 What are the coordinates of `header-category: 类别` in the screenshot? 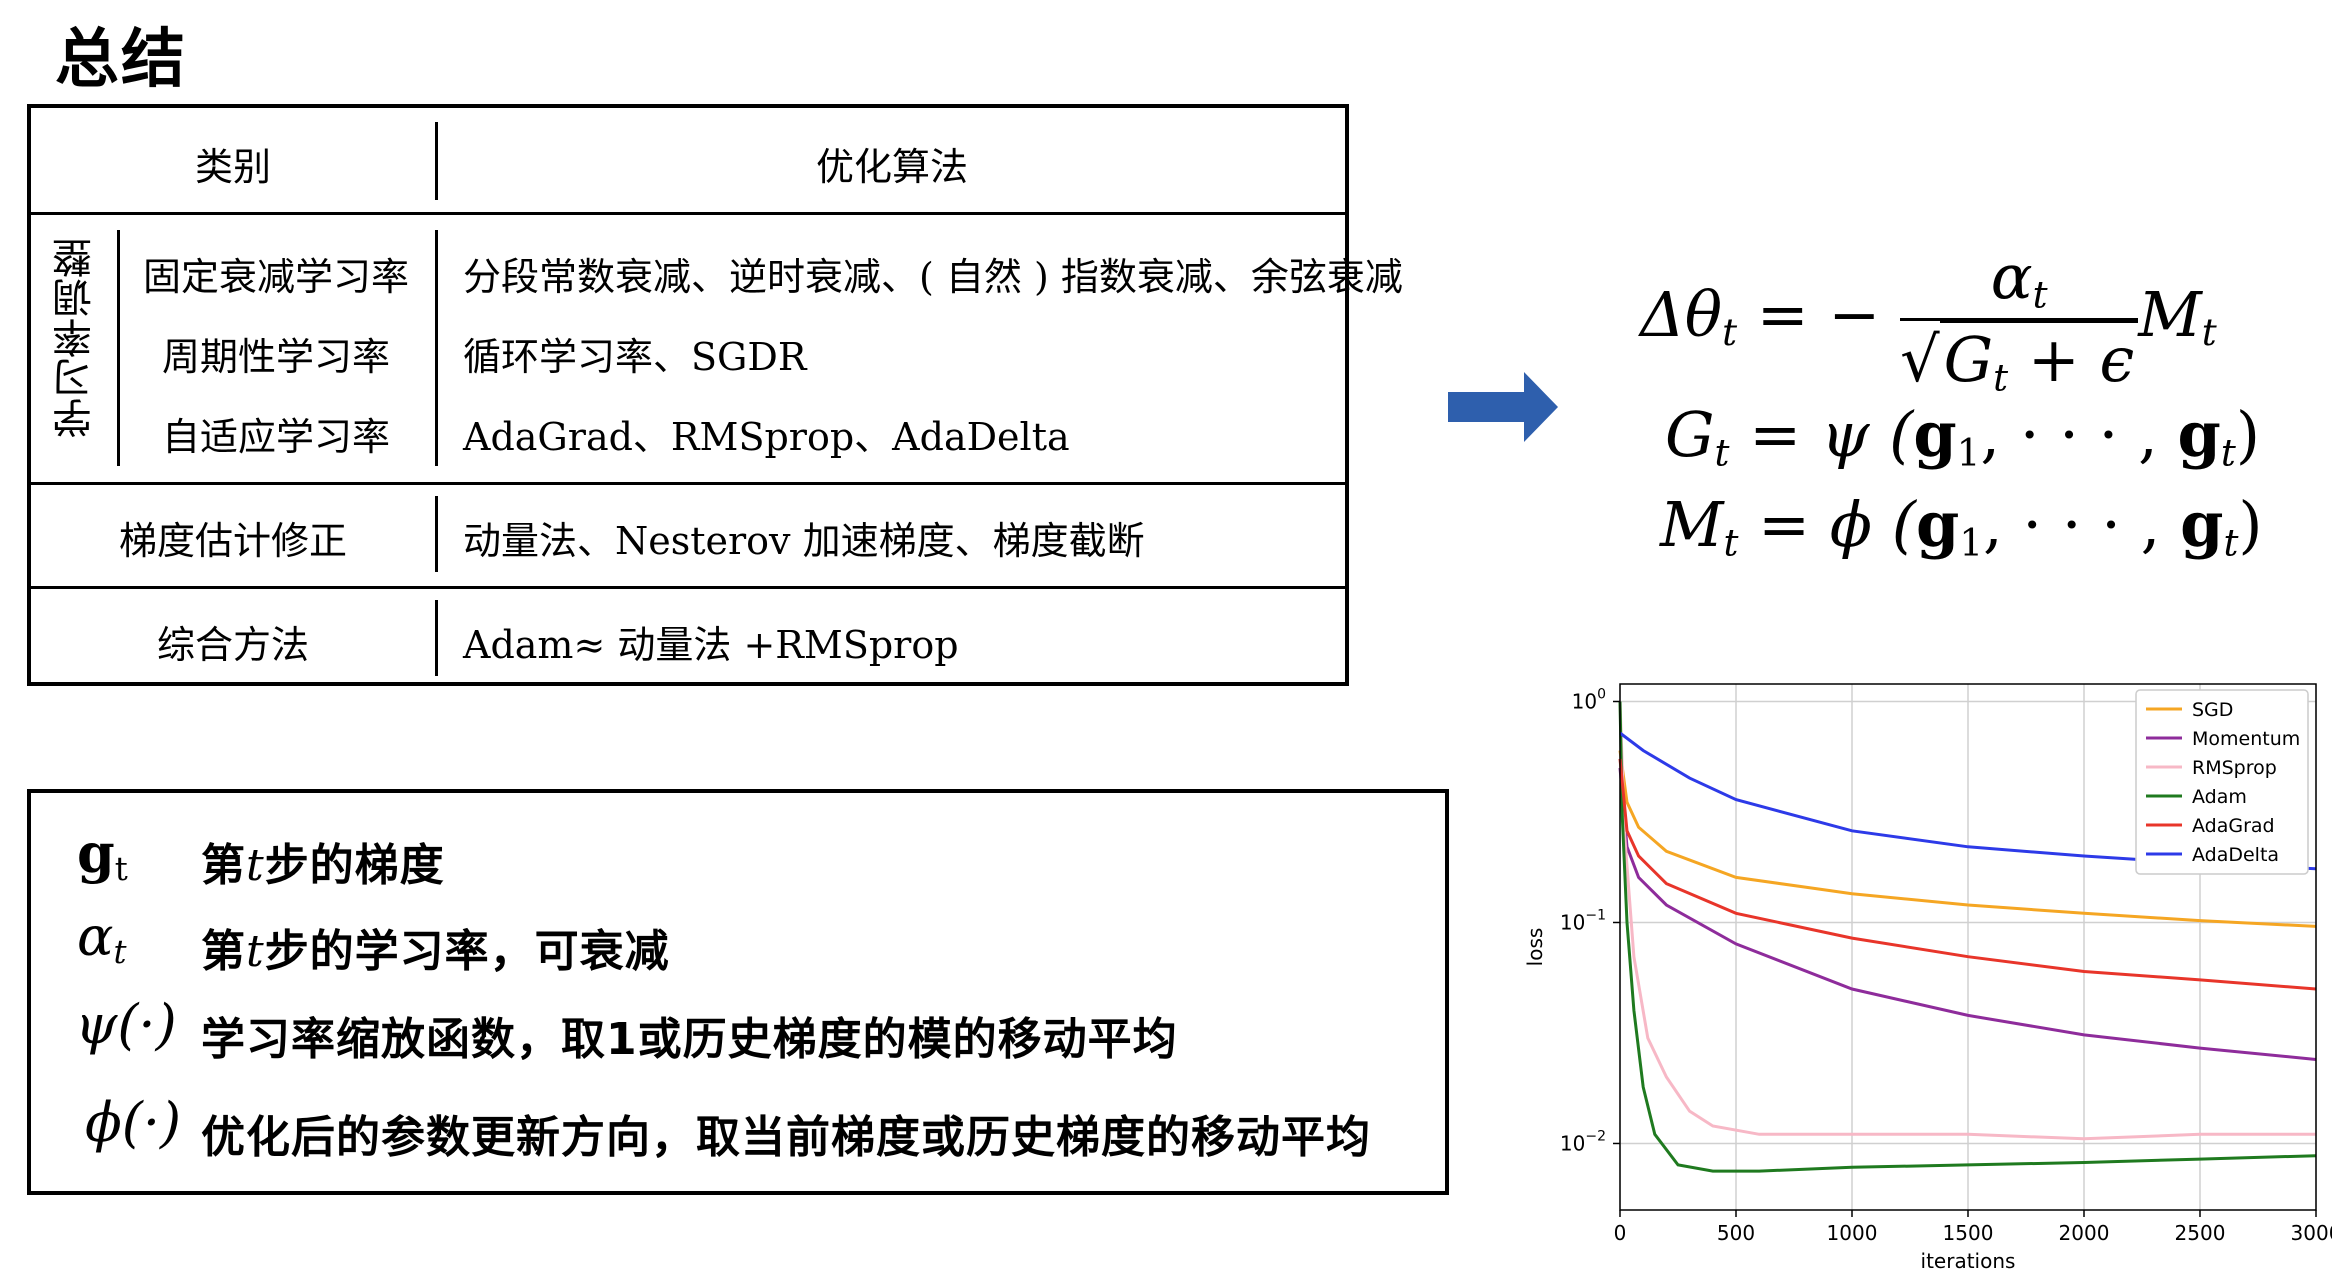 It's located at (232, 167).